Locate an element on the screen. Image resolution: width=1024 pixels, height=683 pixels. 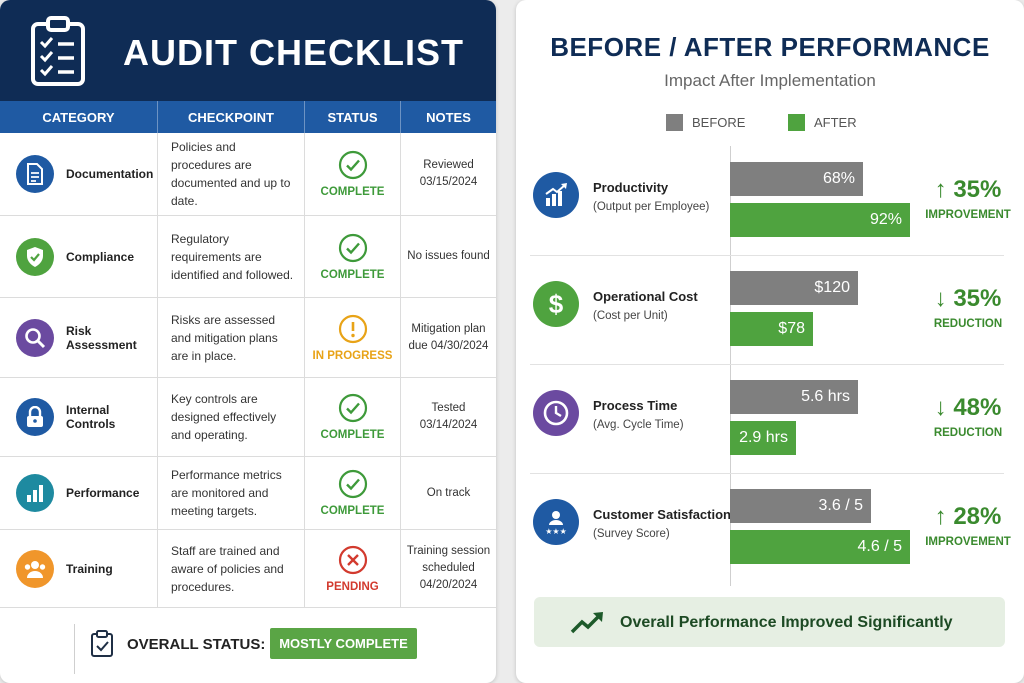
shield-check-icon is located at coordinates (35, 256).